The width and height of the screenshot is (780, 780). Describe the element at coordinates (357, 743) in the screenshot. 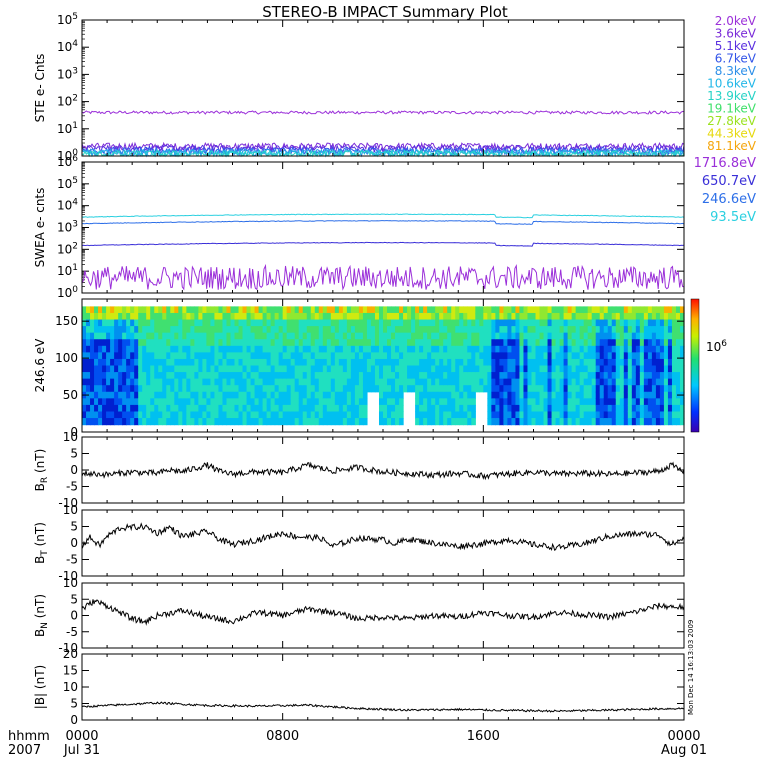

I see `x-axis: hhmm 2007 Jul 31 Aug 01 0000 0800 1600 0000` at that location.